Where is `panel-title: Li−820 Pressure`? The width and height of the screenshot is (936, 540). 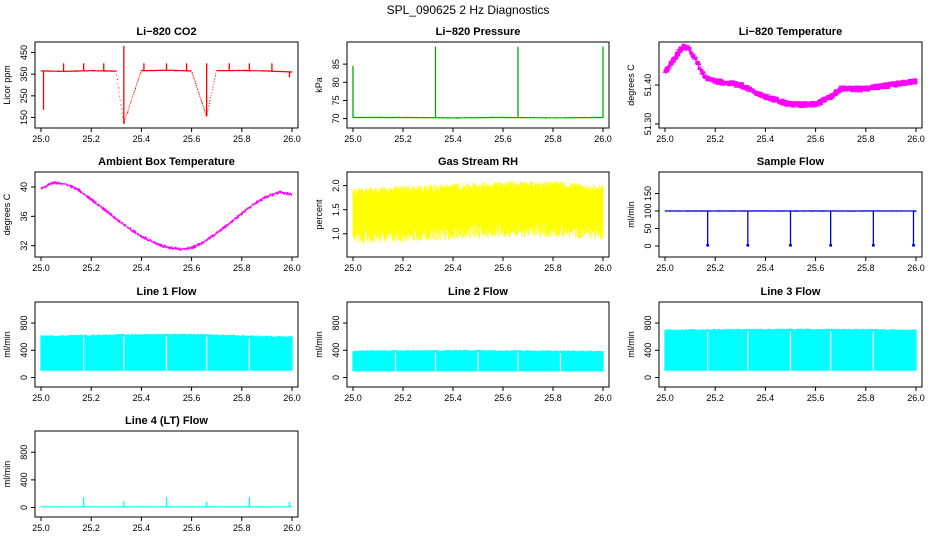
panel-title: Li−820 Pressure is located at coordinates (478, 32).